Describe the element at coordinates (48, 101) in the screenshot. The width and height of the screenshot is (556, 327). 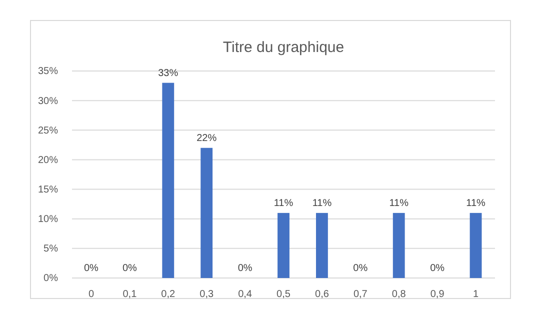
I see `y-tick-label: 30%` at that location.